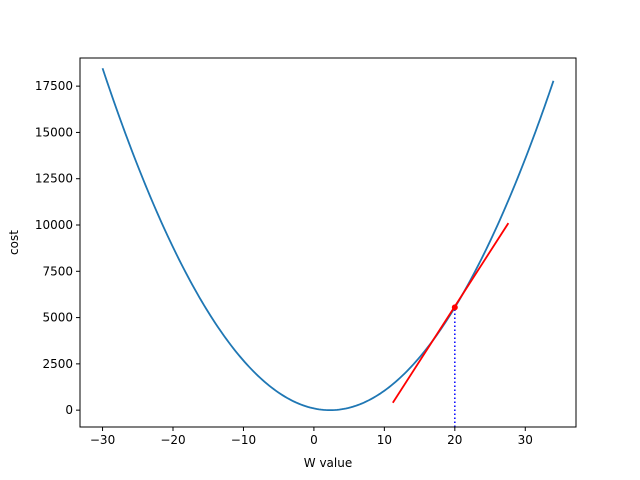 The height and width of the screenshot is (480, 640). Describe the element at coordinates (525, 440) in the screenshot. I see `x-tick-label: 30` at that location.